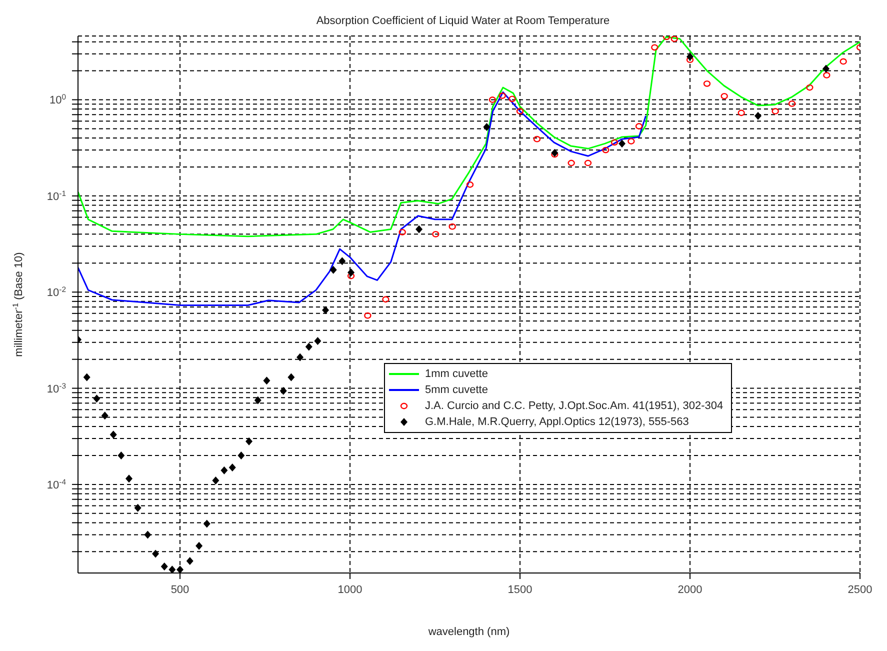 The image size is (887, 651). I want to click on legend-label: 1mm cuvette, so click(456, 374).